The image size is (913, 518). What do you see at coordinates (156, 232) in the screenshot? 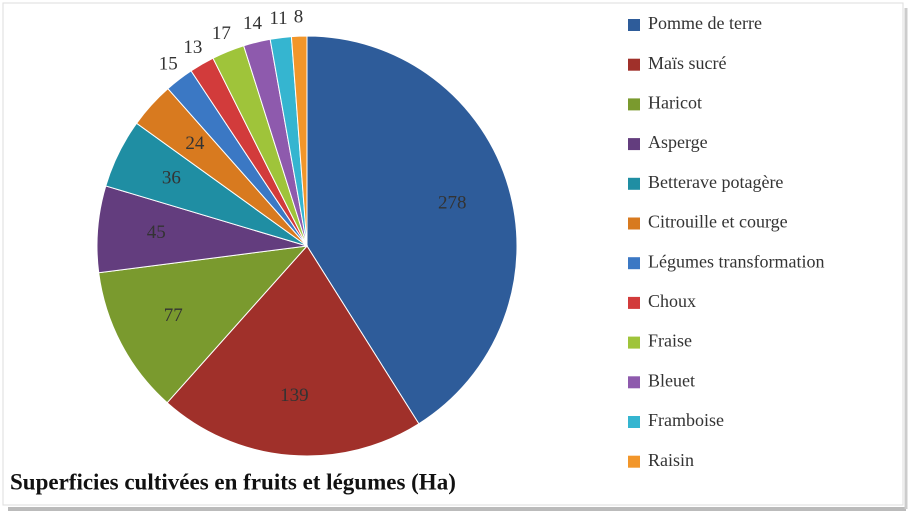
I see `data-label: 45` at bounding box center [156, 232].